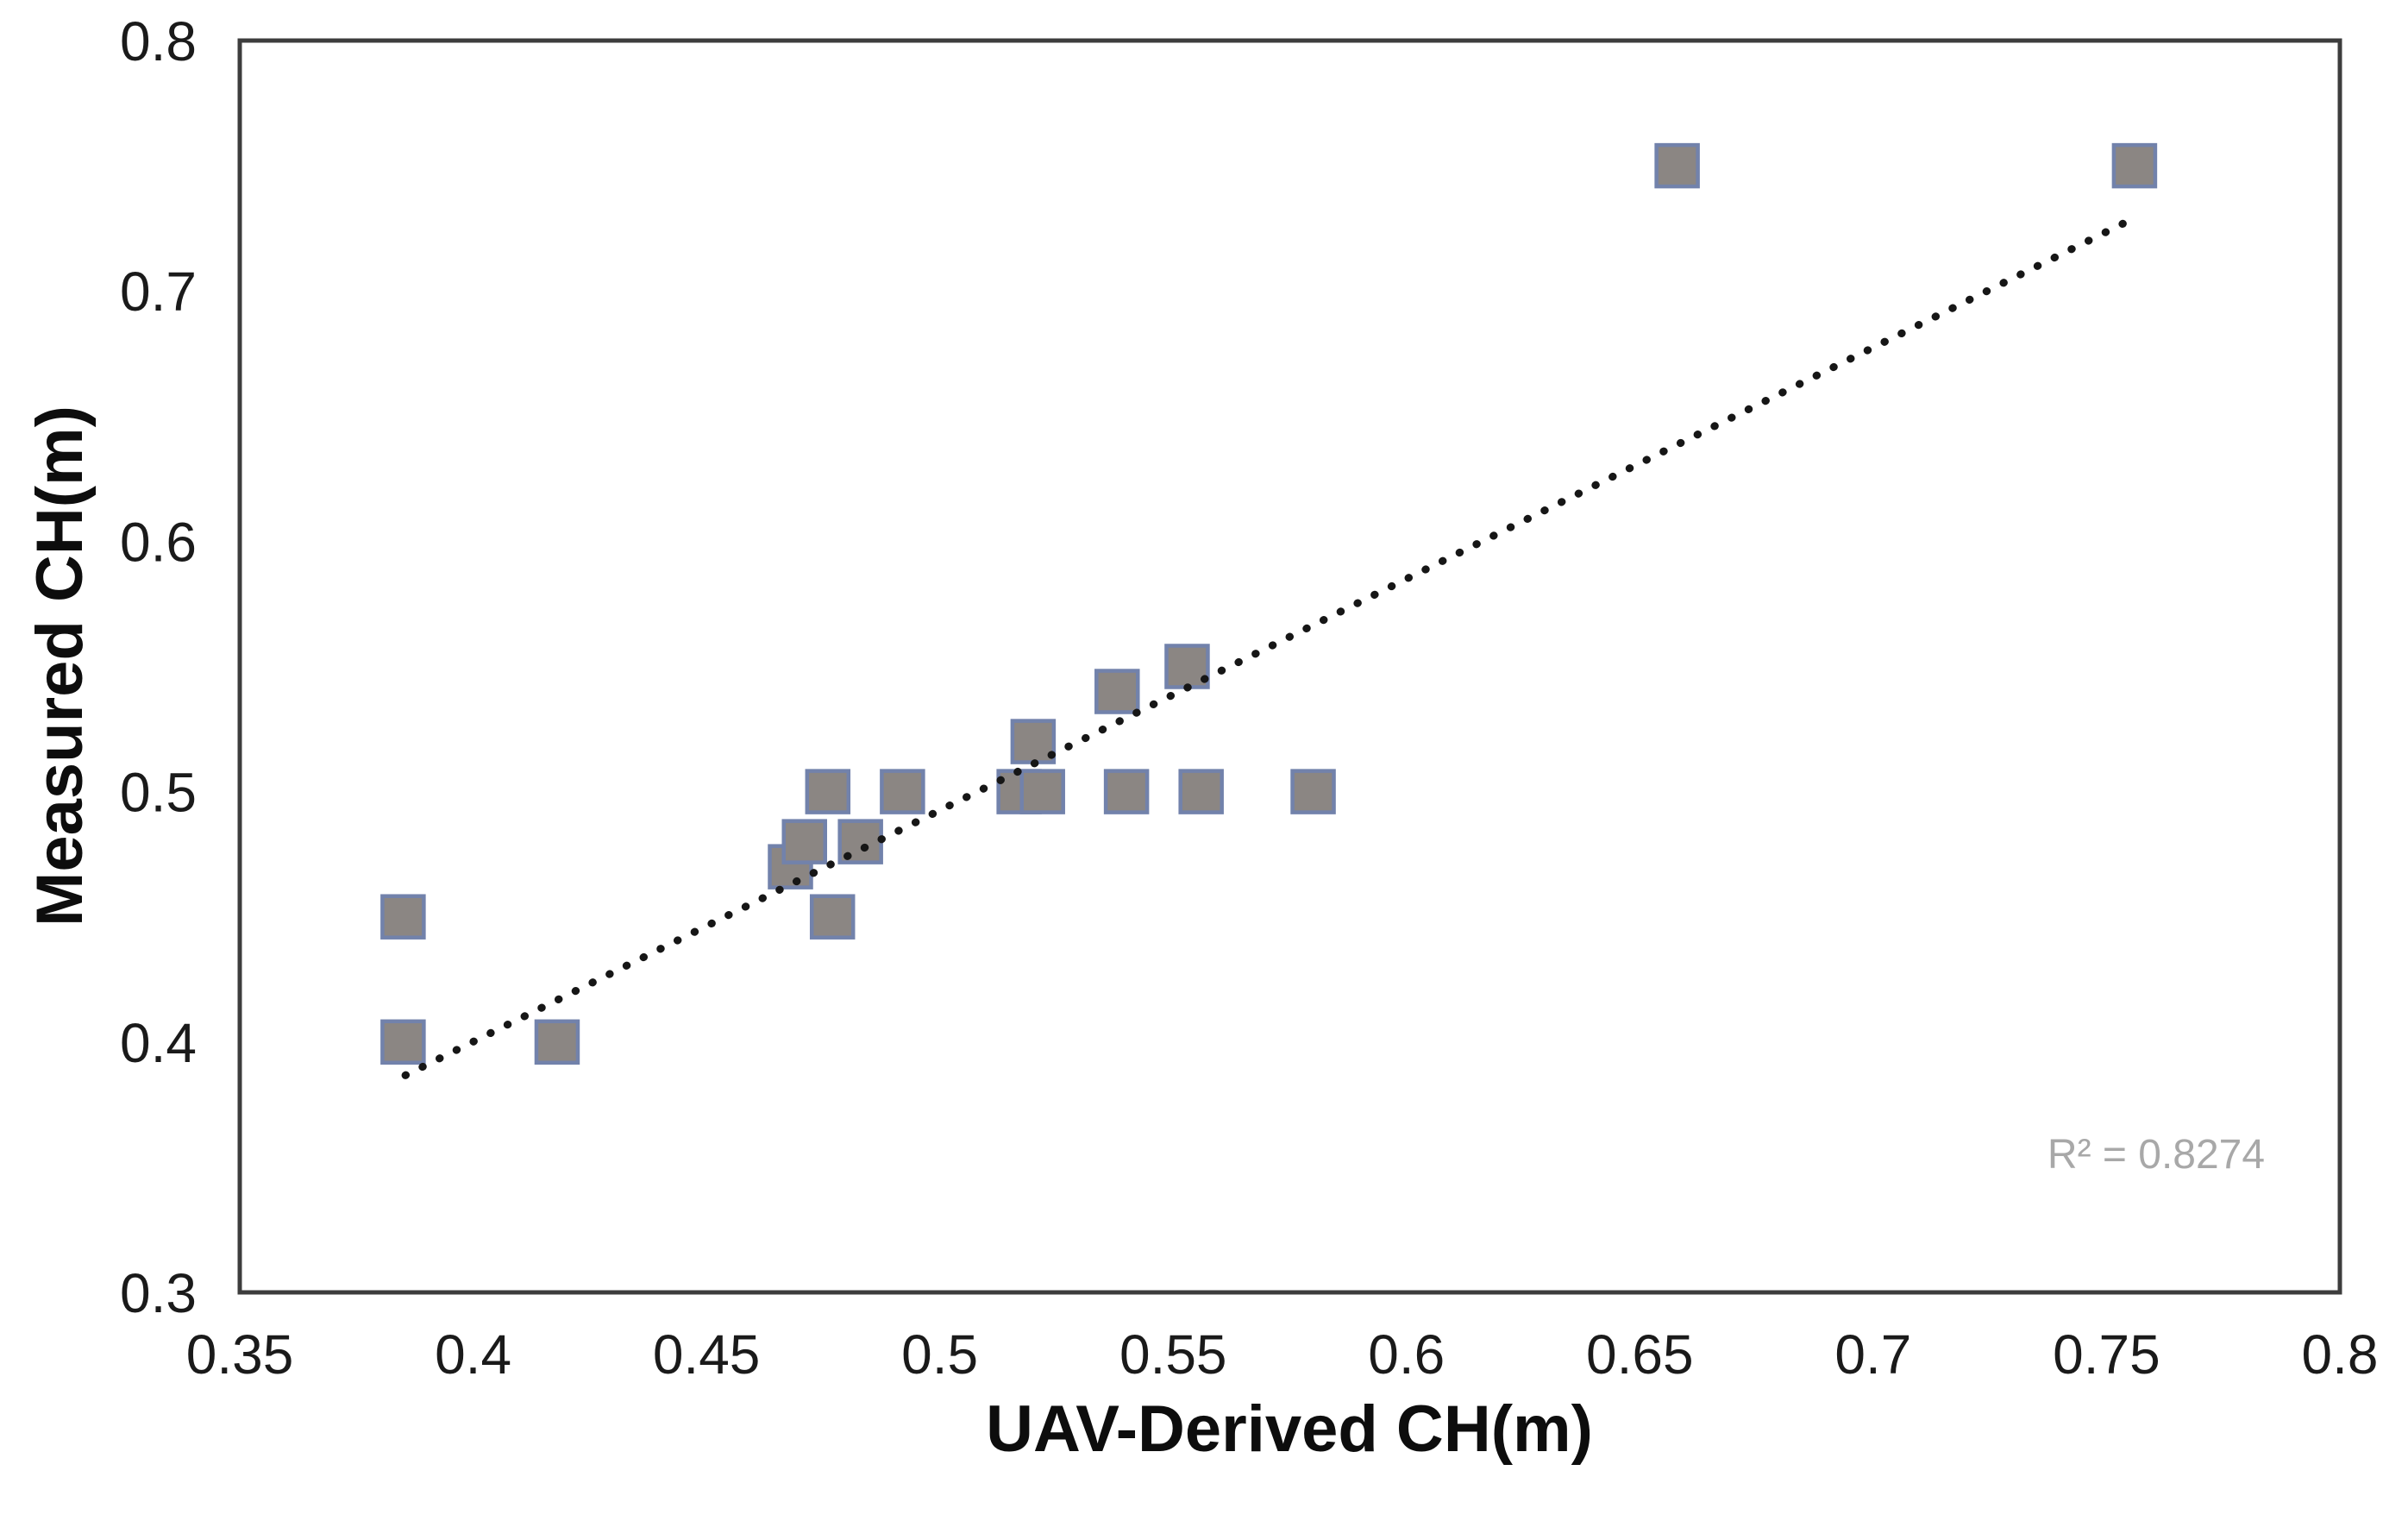  Describe the element at coordinates (158, 292) in the screenshot. I see `y-tick-label: 0.7` at that location.